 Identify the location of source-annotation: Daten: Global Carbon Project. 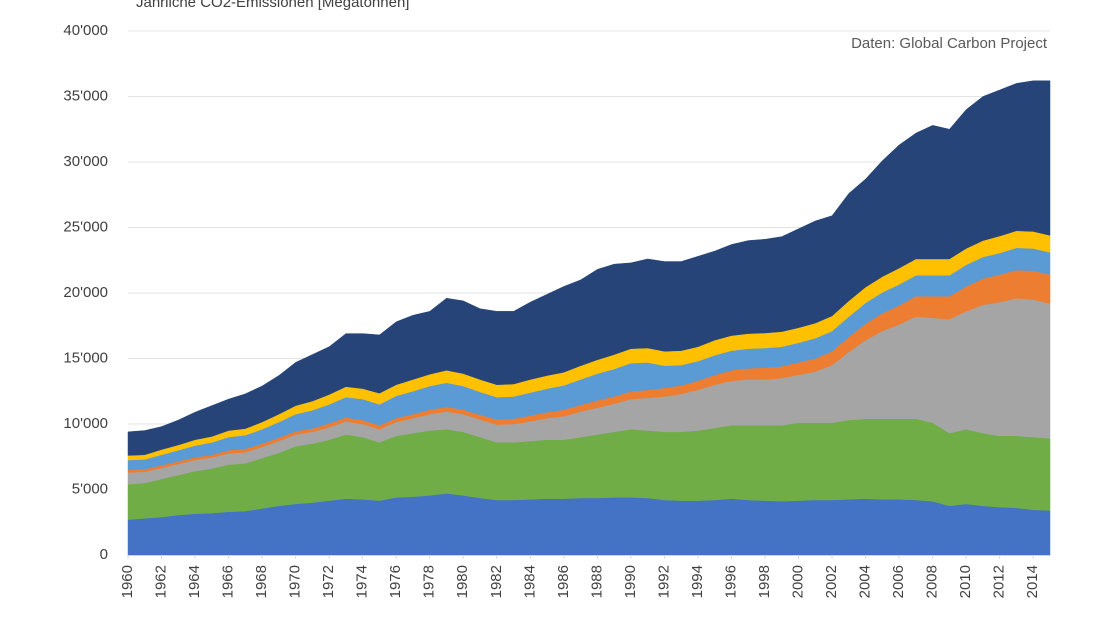
(949, 43).